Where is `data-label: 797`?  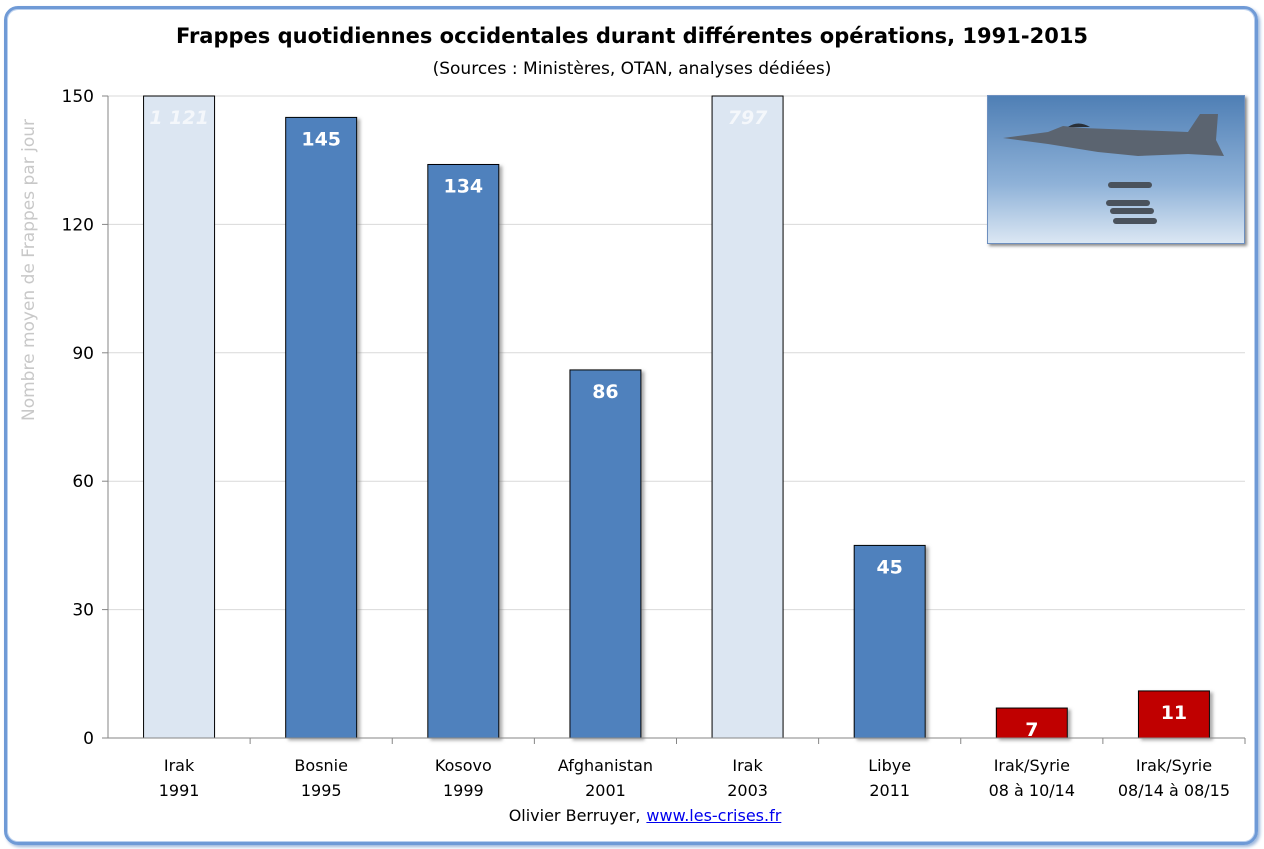 data-label: 797 is located at coordinates (748, 118).